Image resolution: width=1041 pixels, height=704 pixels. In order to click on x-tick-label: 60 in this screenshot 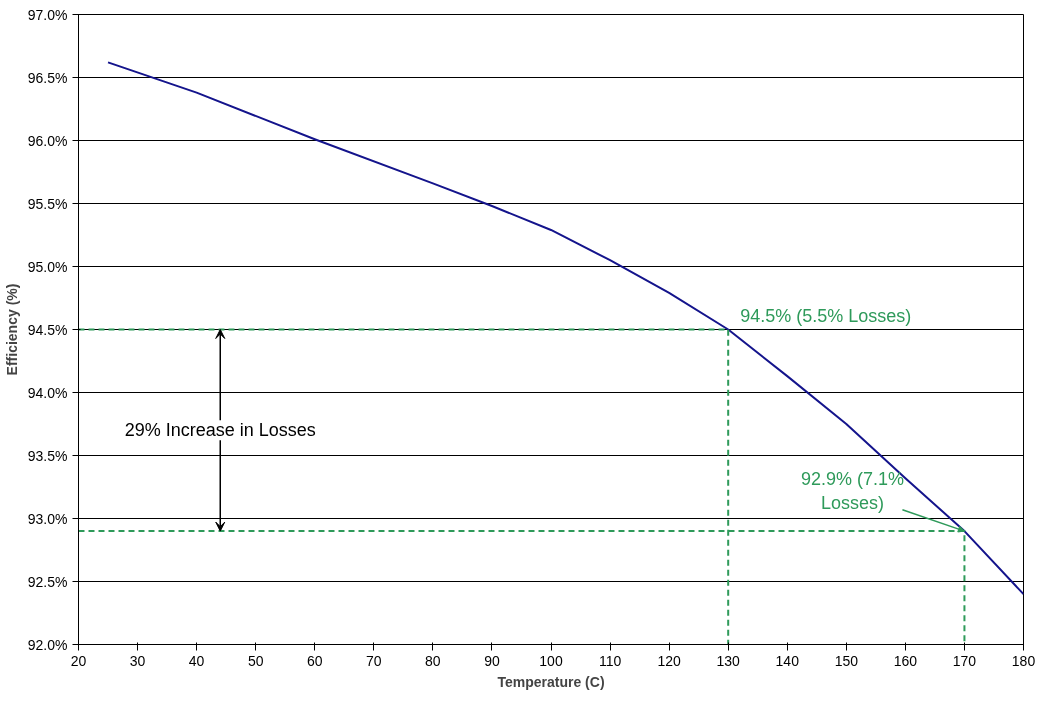, I will do `click(314, 660)`.